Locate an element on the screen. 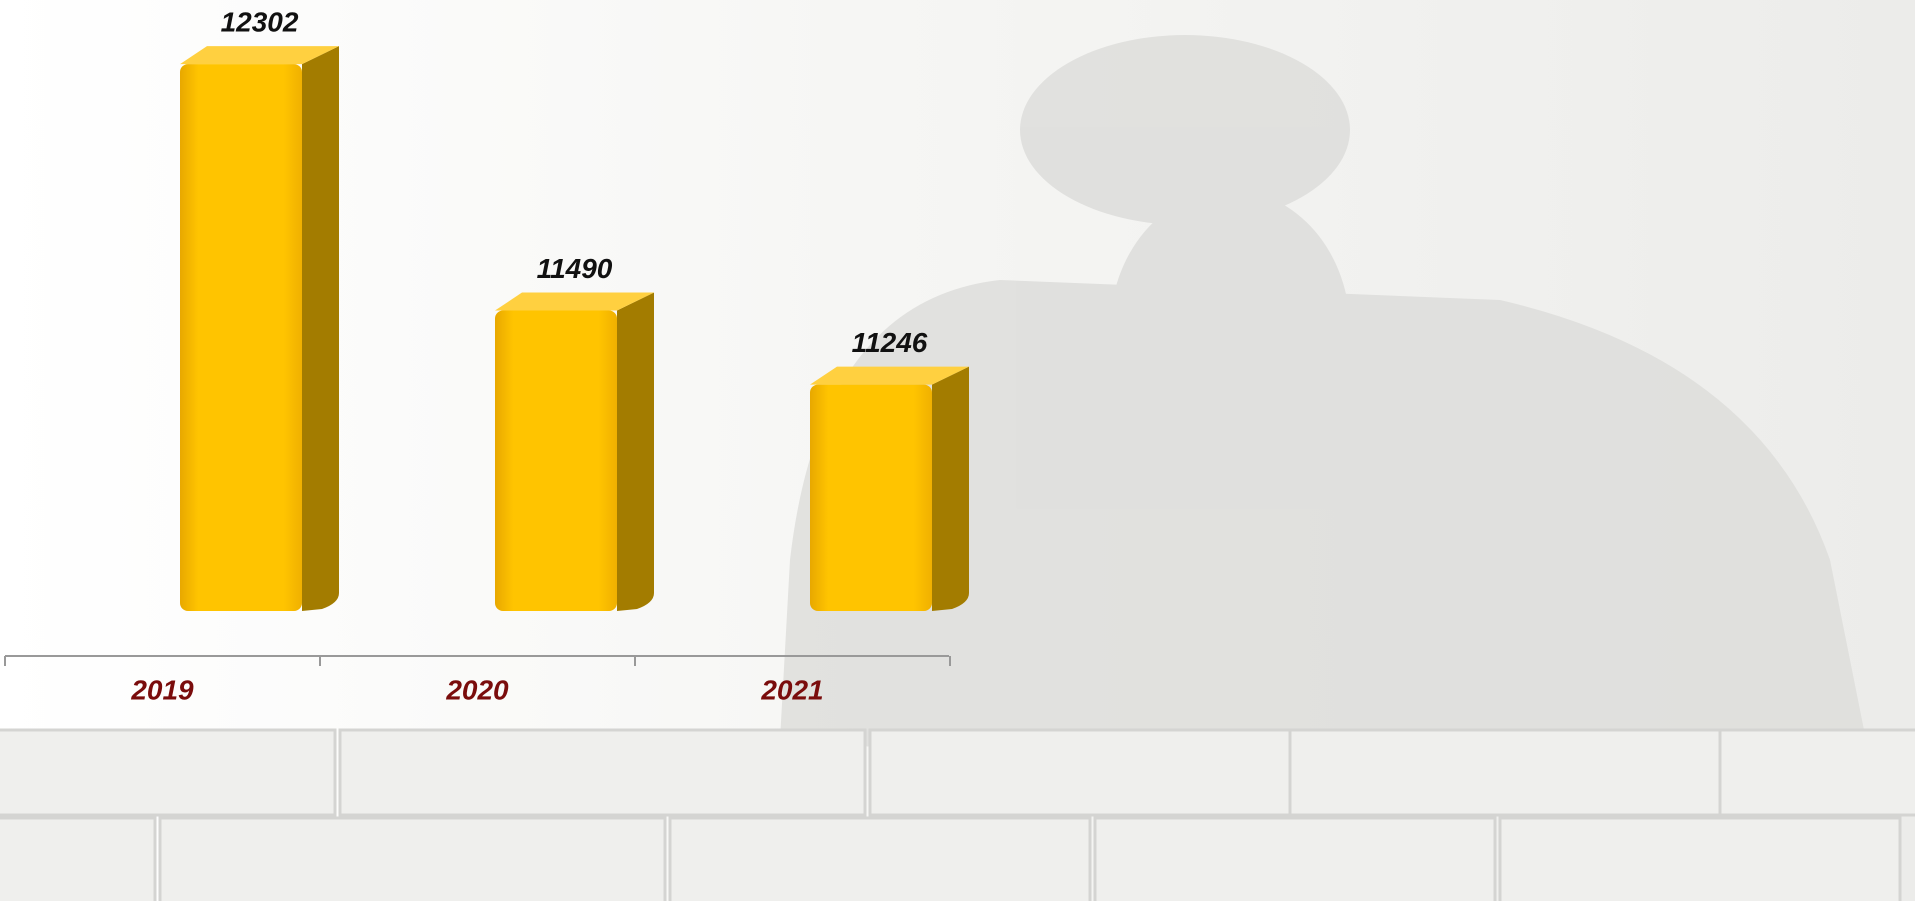  value-label: 11246 is located at coordinates (890, 342).